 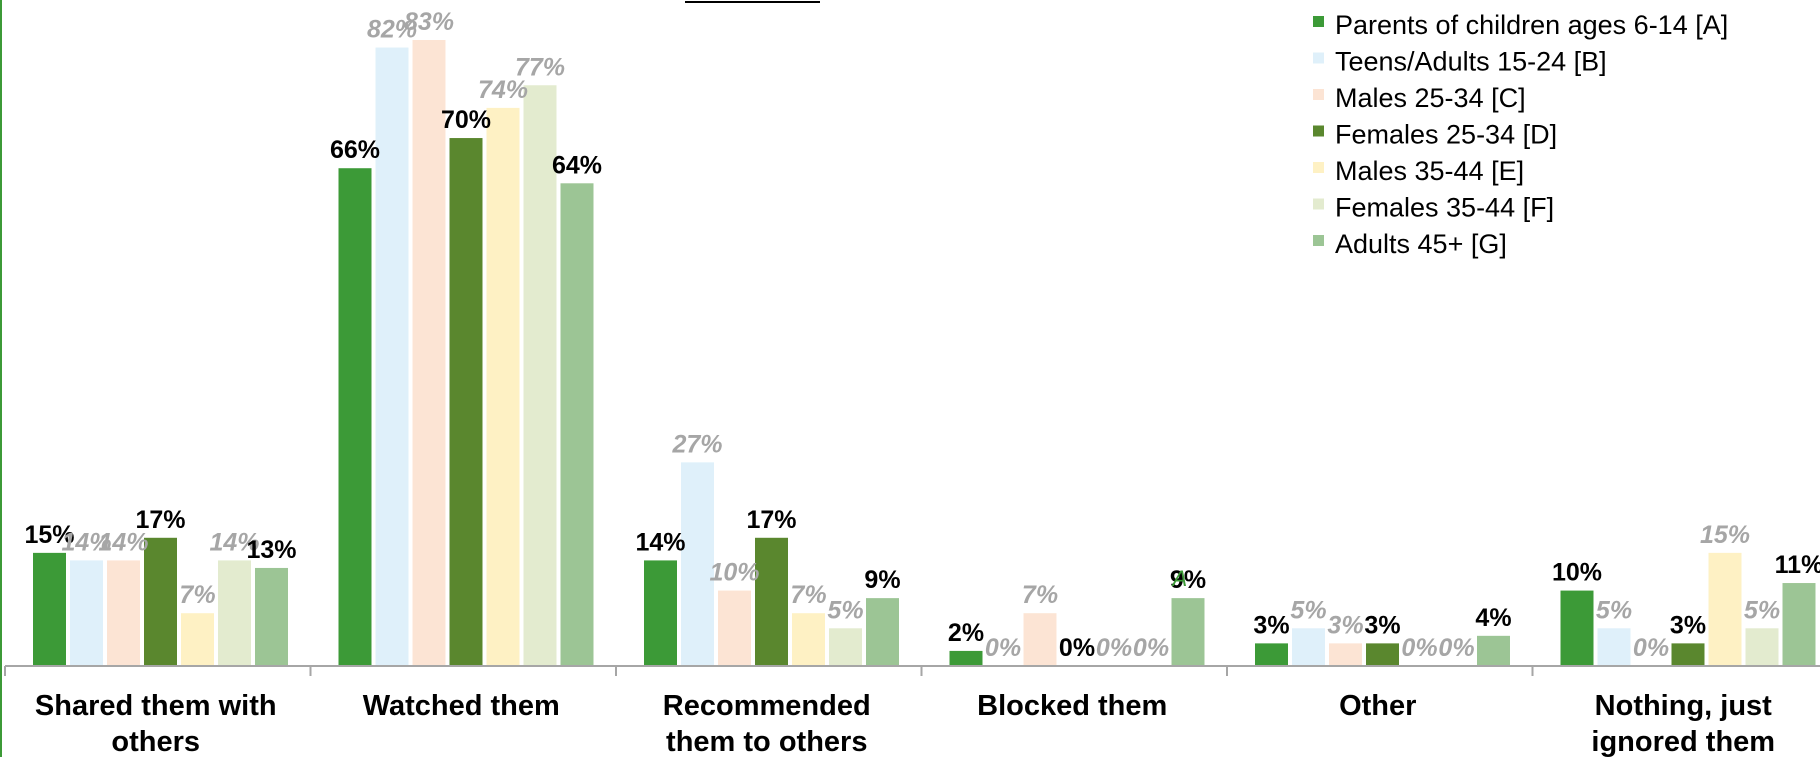 I want to click on significance-mark-1: A, so click(x=1179, y=578).